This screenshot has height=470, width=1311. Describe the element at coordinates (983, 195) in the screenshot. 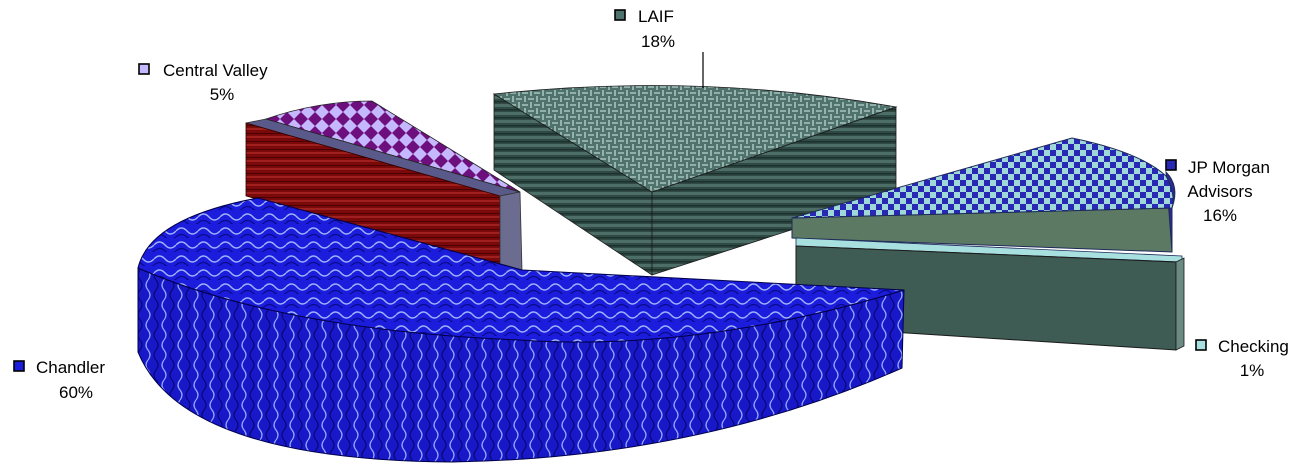

I see `slice-jp-morgan` at that location.